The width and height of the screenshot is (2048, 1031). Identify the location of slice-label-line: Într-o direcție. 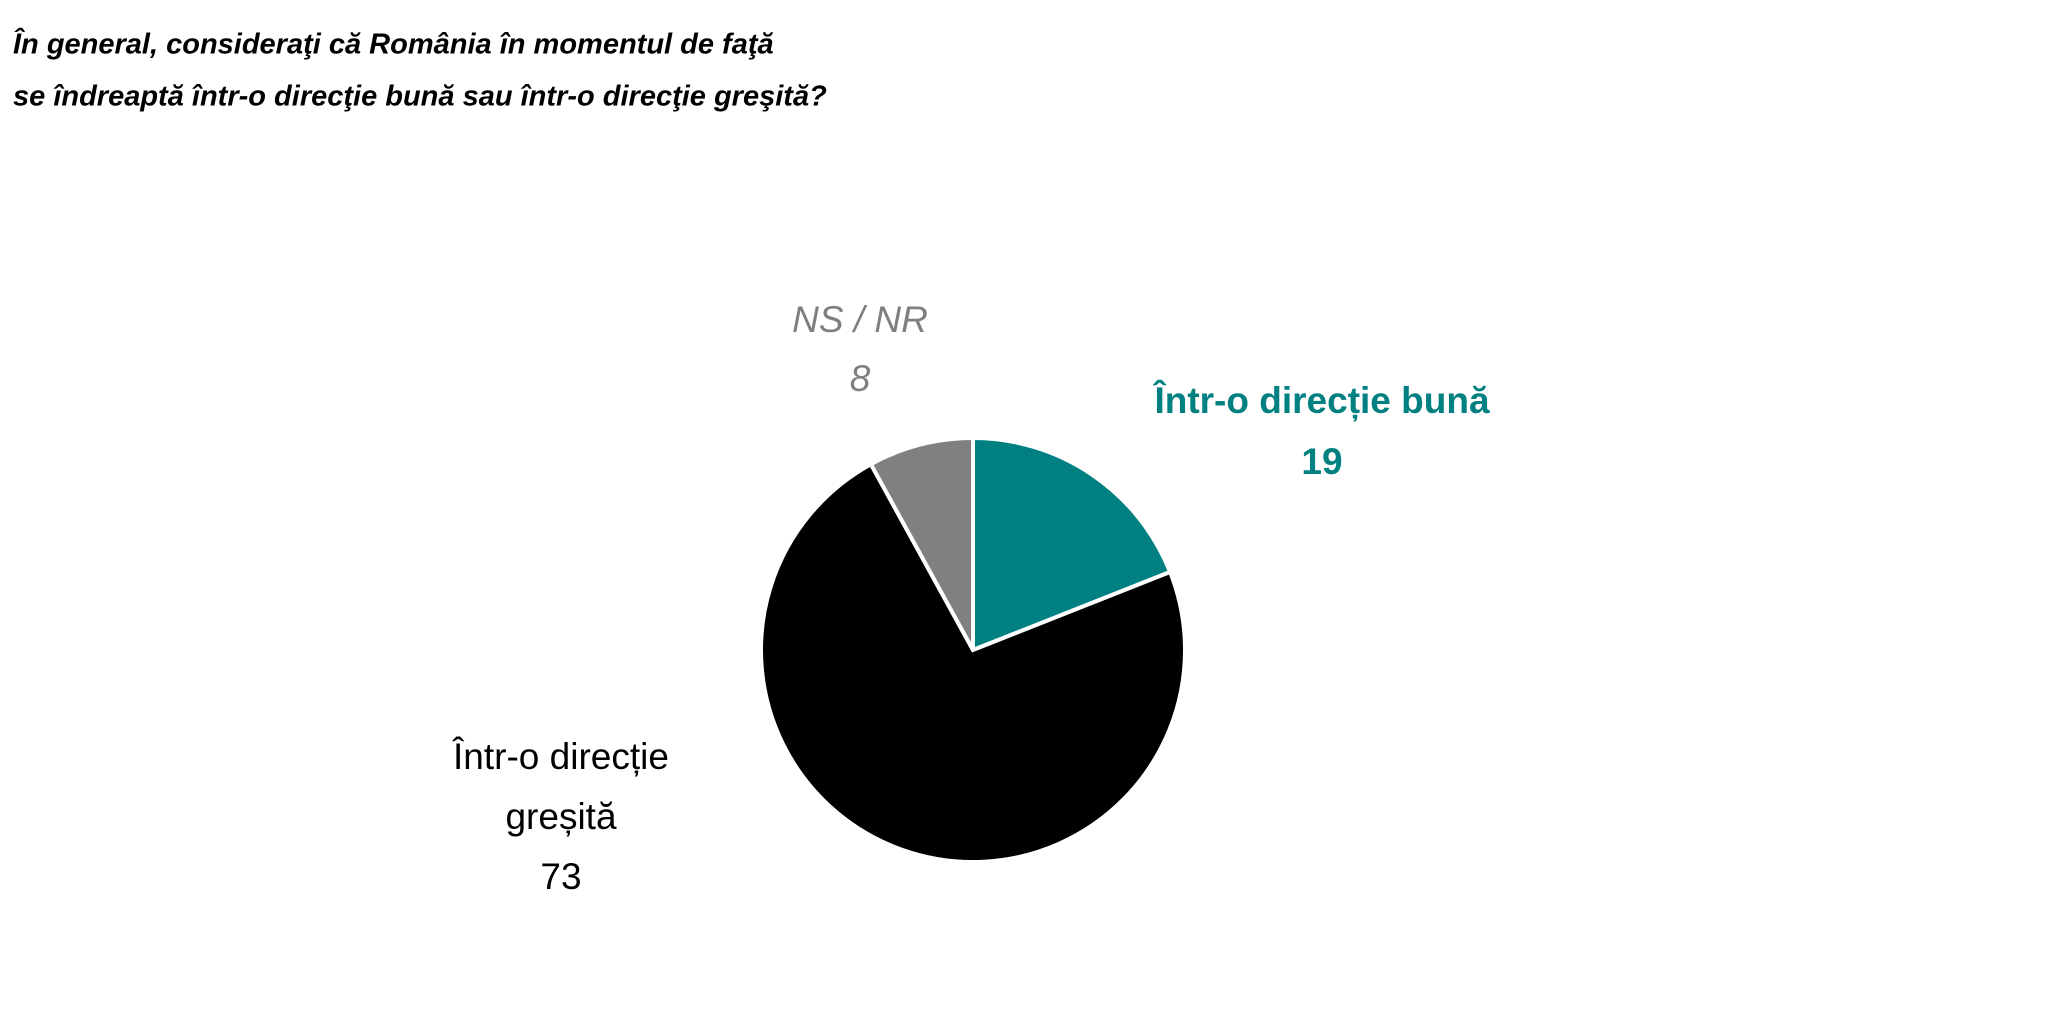
(560, 756).